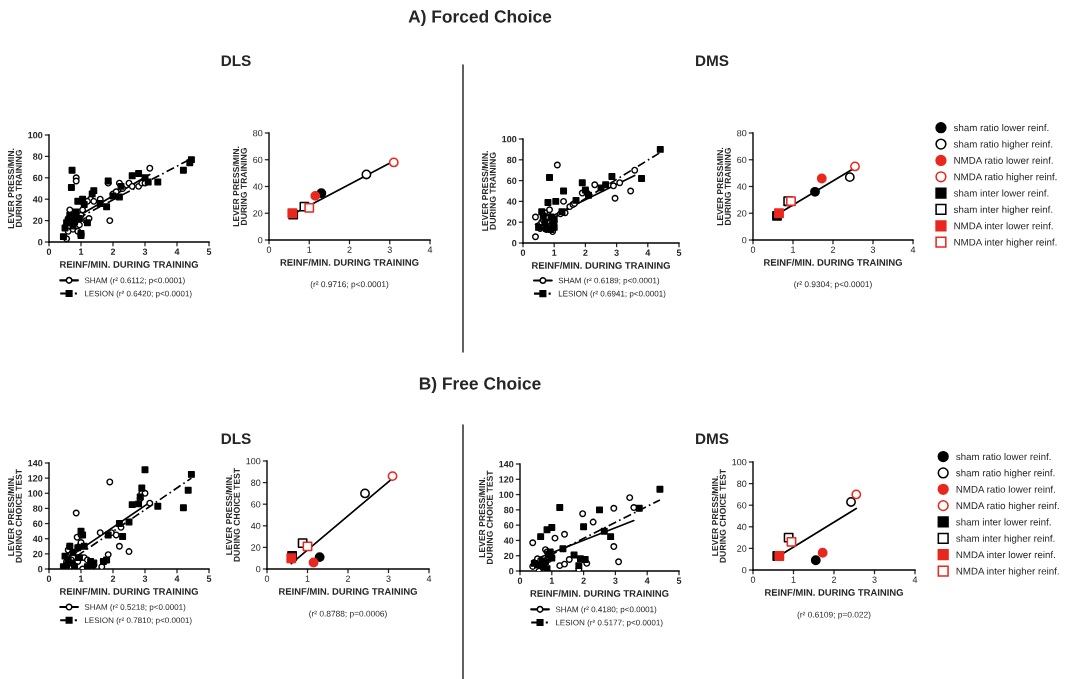 The image size is (1088, 679). I want to click on legend-label: SHAM (r² 0.5218; p<0.0001), so click(135, 608).